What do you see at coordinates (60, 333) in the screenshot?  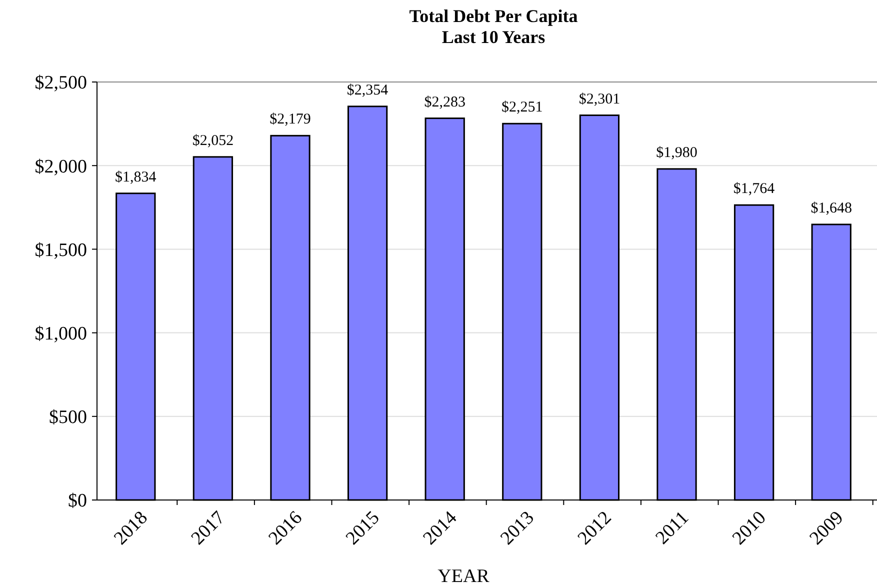 I see `y-tick-label: $1,000` at bounding box center [60, 333].